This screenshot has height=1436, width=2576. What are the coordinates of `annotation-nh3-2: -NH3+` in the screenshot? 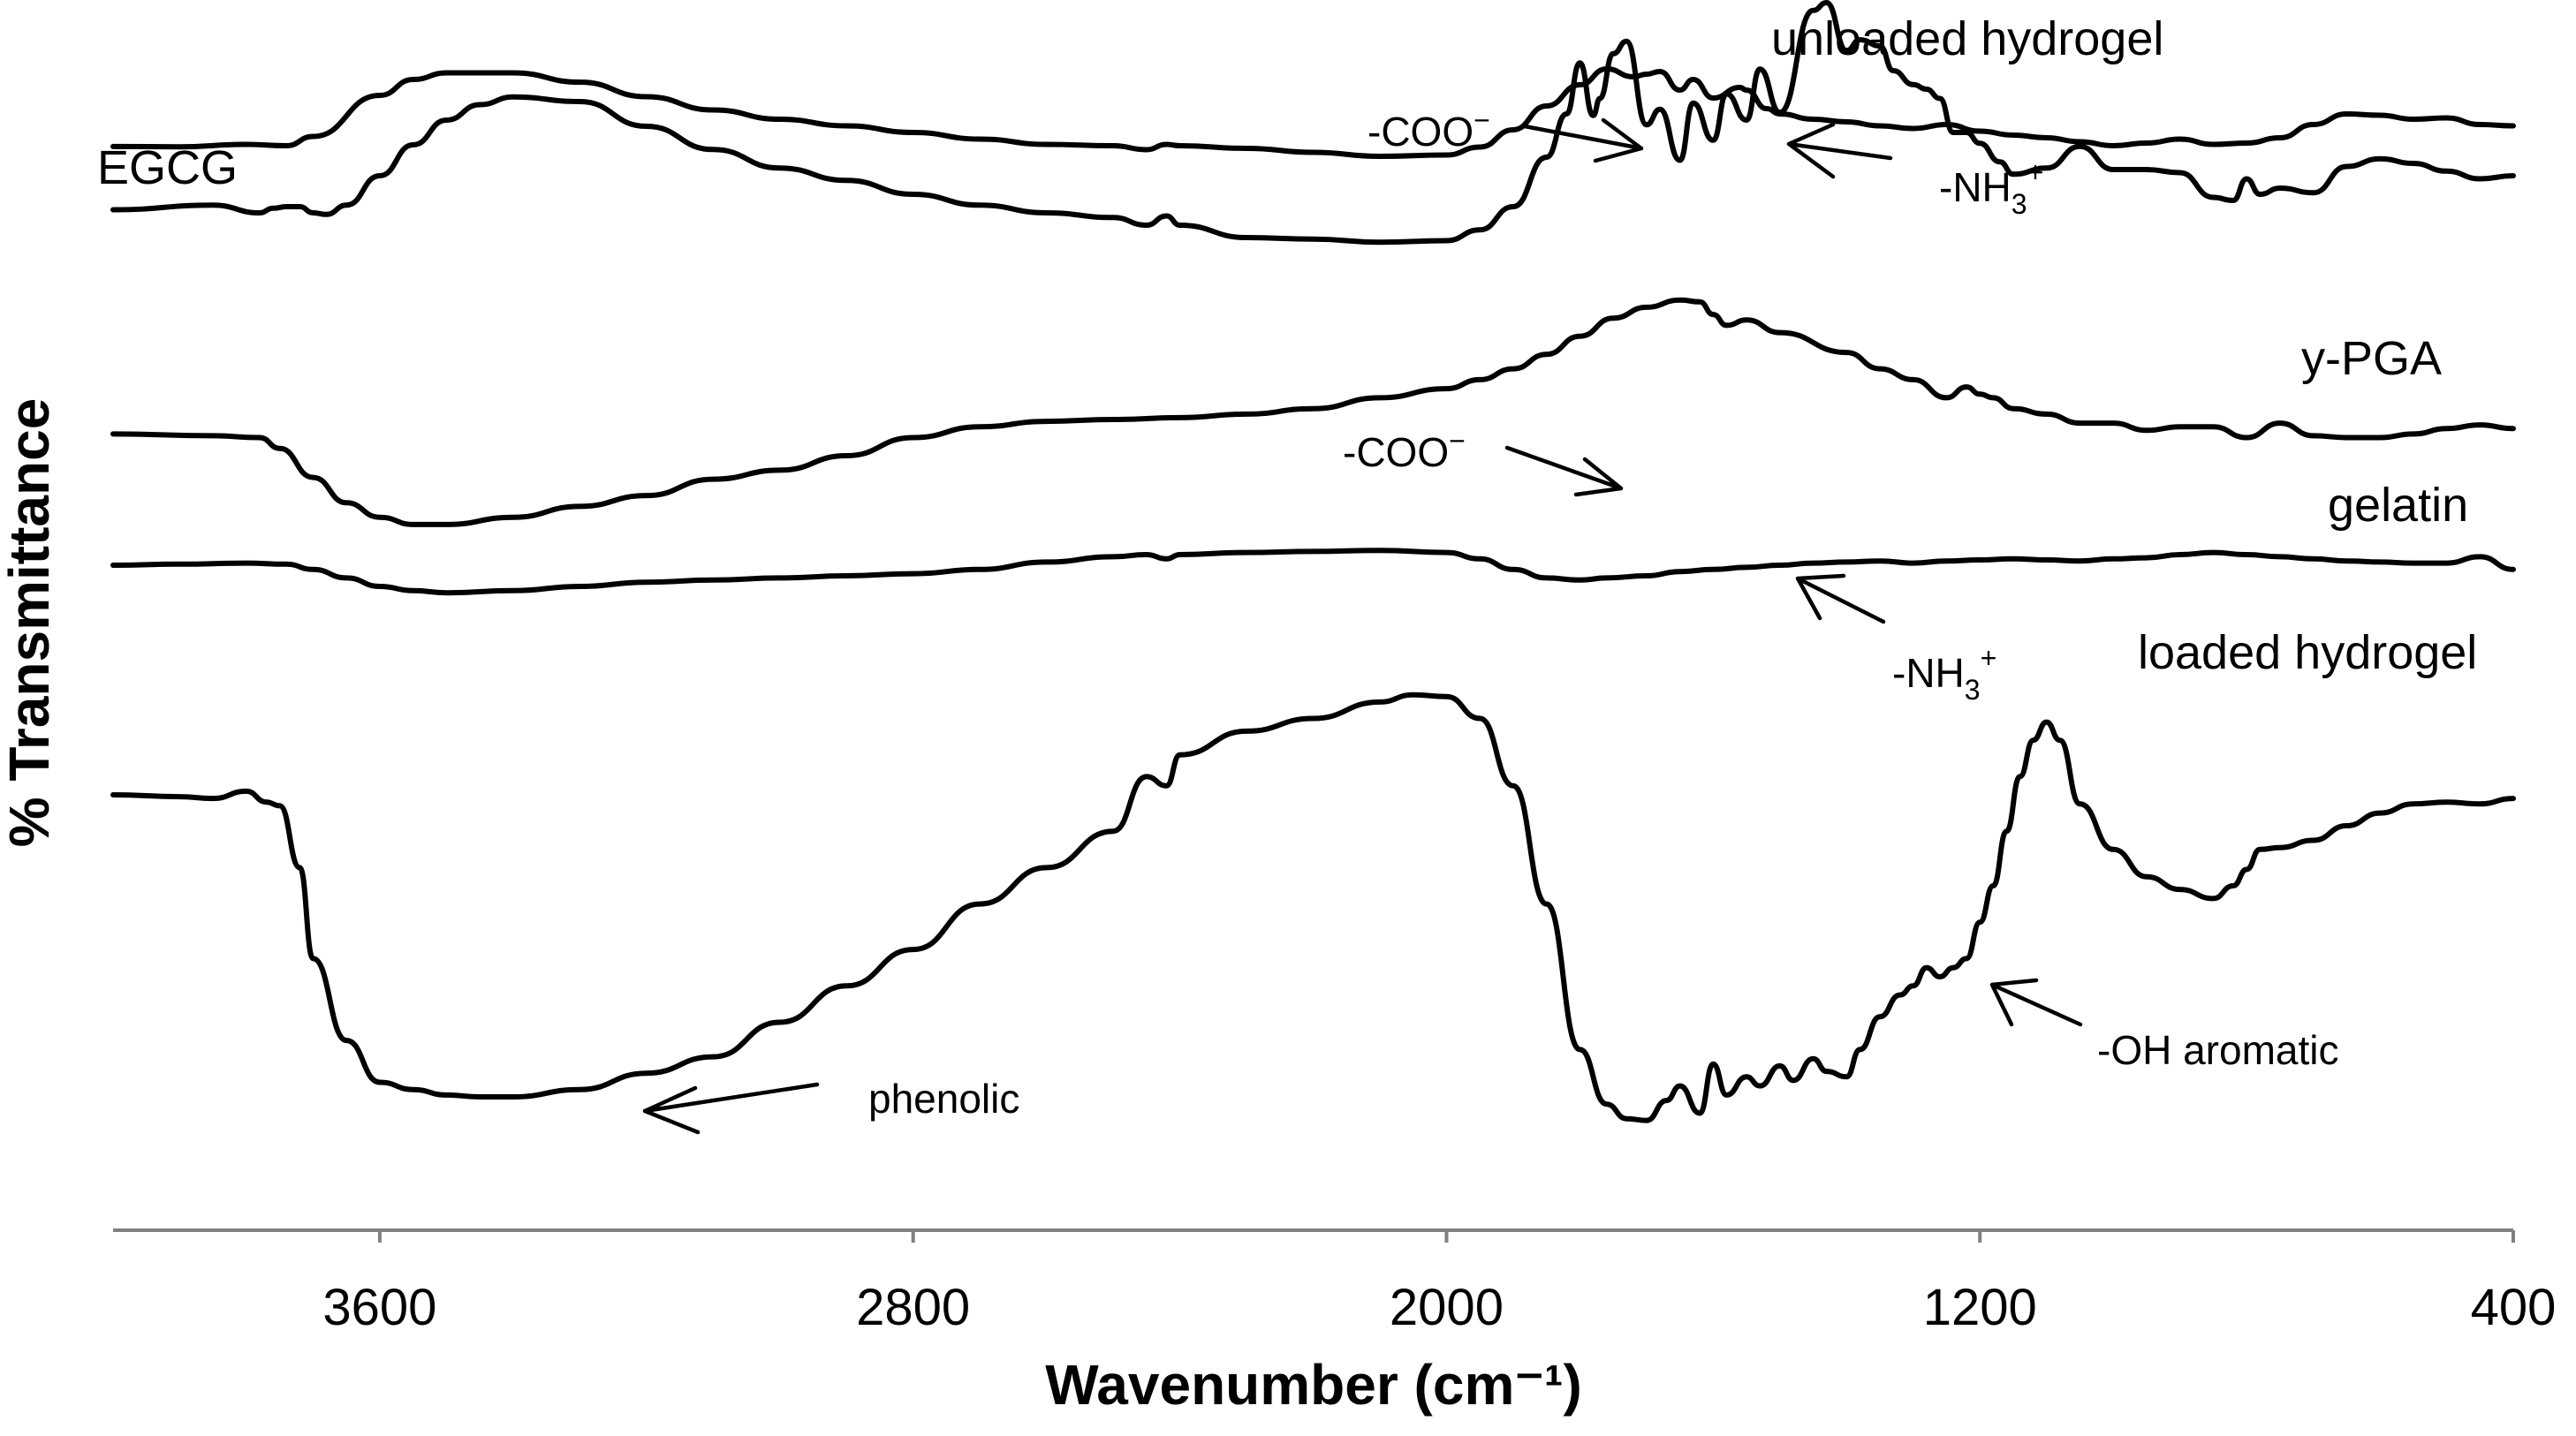 It's located at (1944, 674).